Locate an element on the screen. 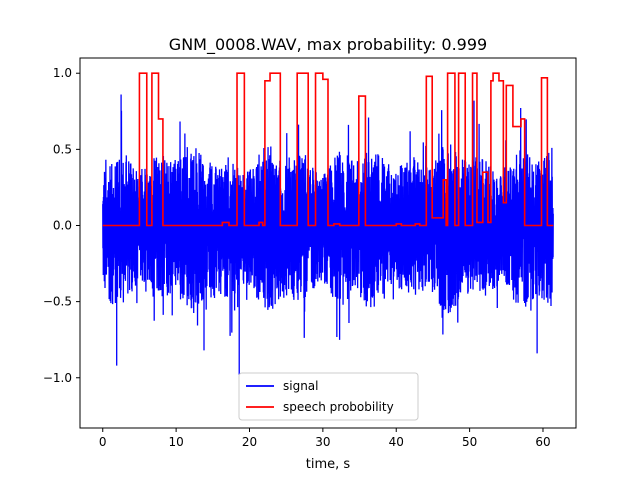 This screenshot has height=484, width=640. y-tick-label: 1.0 is located at coordinates (62, 73).